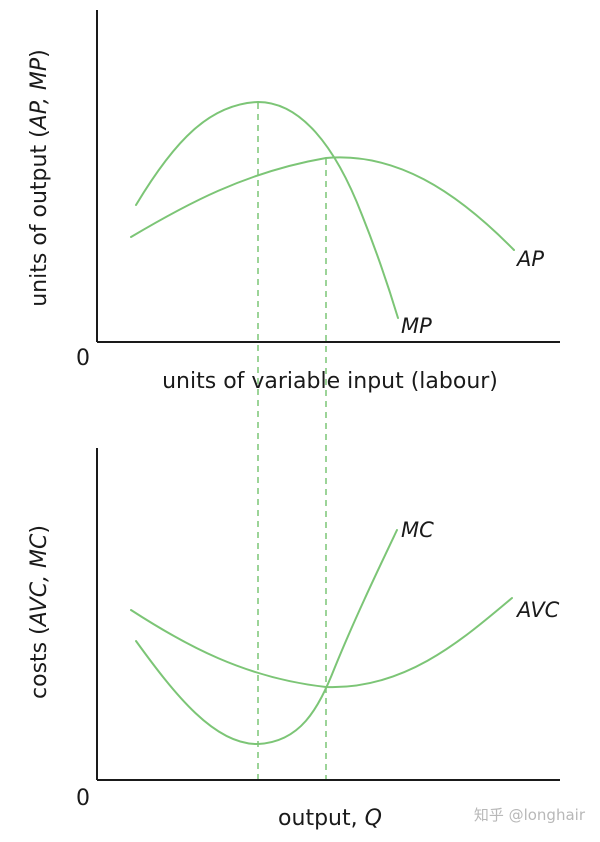 This screenshot has width=600, height=842. Describe the element at coordinates (529, 259) in the screenshot. I see `ap-label: AP` at that location.